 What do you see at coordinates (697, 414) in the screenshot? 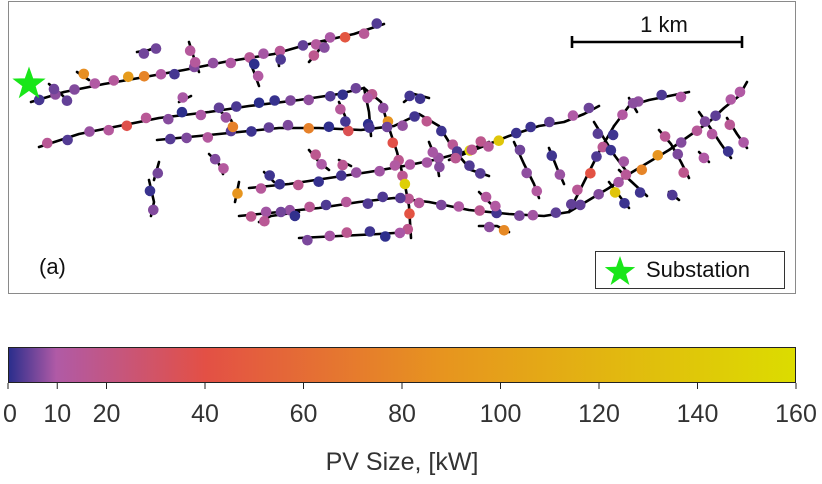
I see `colorbar-tick-label: 140` at bounding box center [697, 414].